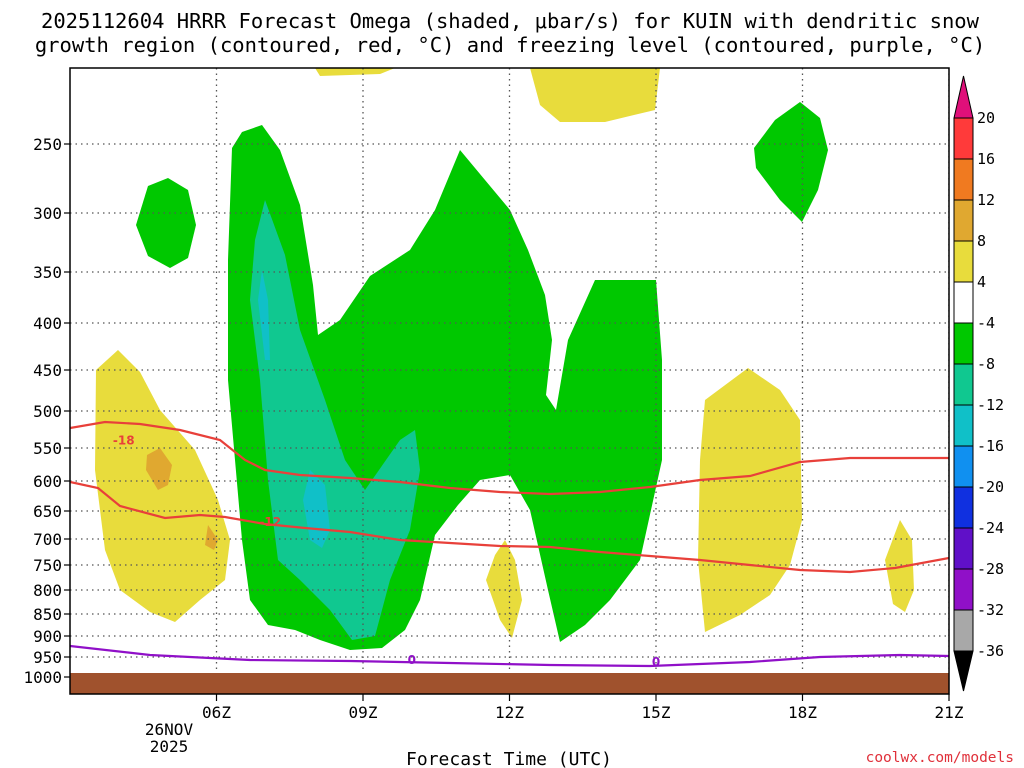 Image resolution: width=1024 pixels, height=768 pixels. What do you see at coordinates (47, 213) in the screenshot?
I see `y-tick-label: 300` at bounding box center [47, 213].